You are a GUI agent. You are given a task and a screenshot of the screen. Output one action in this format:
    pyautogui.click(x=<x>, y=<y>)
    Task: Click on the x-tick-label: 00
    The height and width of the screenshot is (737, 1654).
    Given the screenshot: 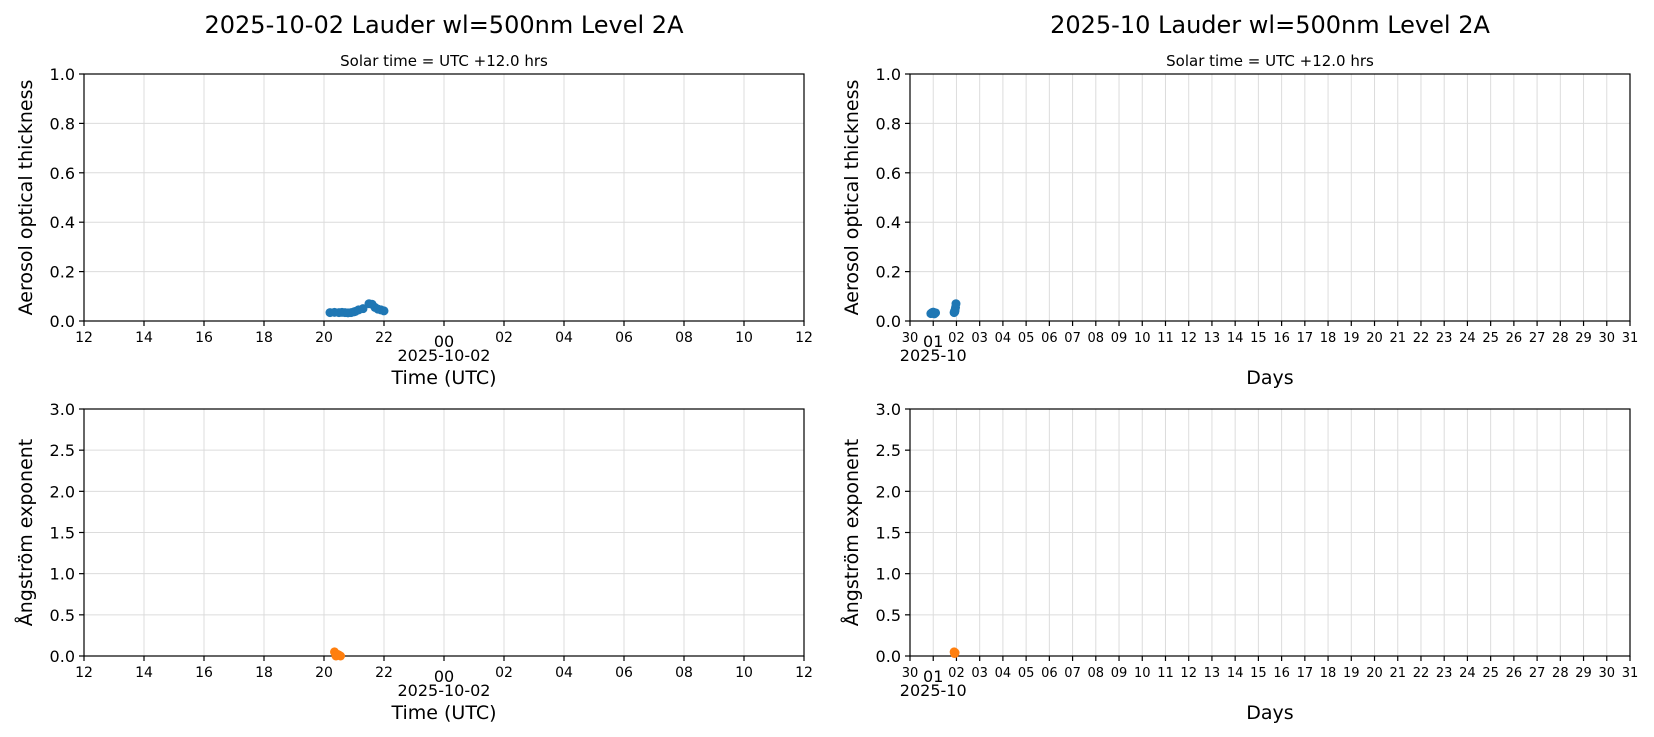 What is the action you would take?
    pyautogui.click(x=444, y=676)
    